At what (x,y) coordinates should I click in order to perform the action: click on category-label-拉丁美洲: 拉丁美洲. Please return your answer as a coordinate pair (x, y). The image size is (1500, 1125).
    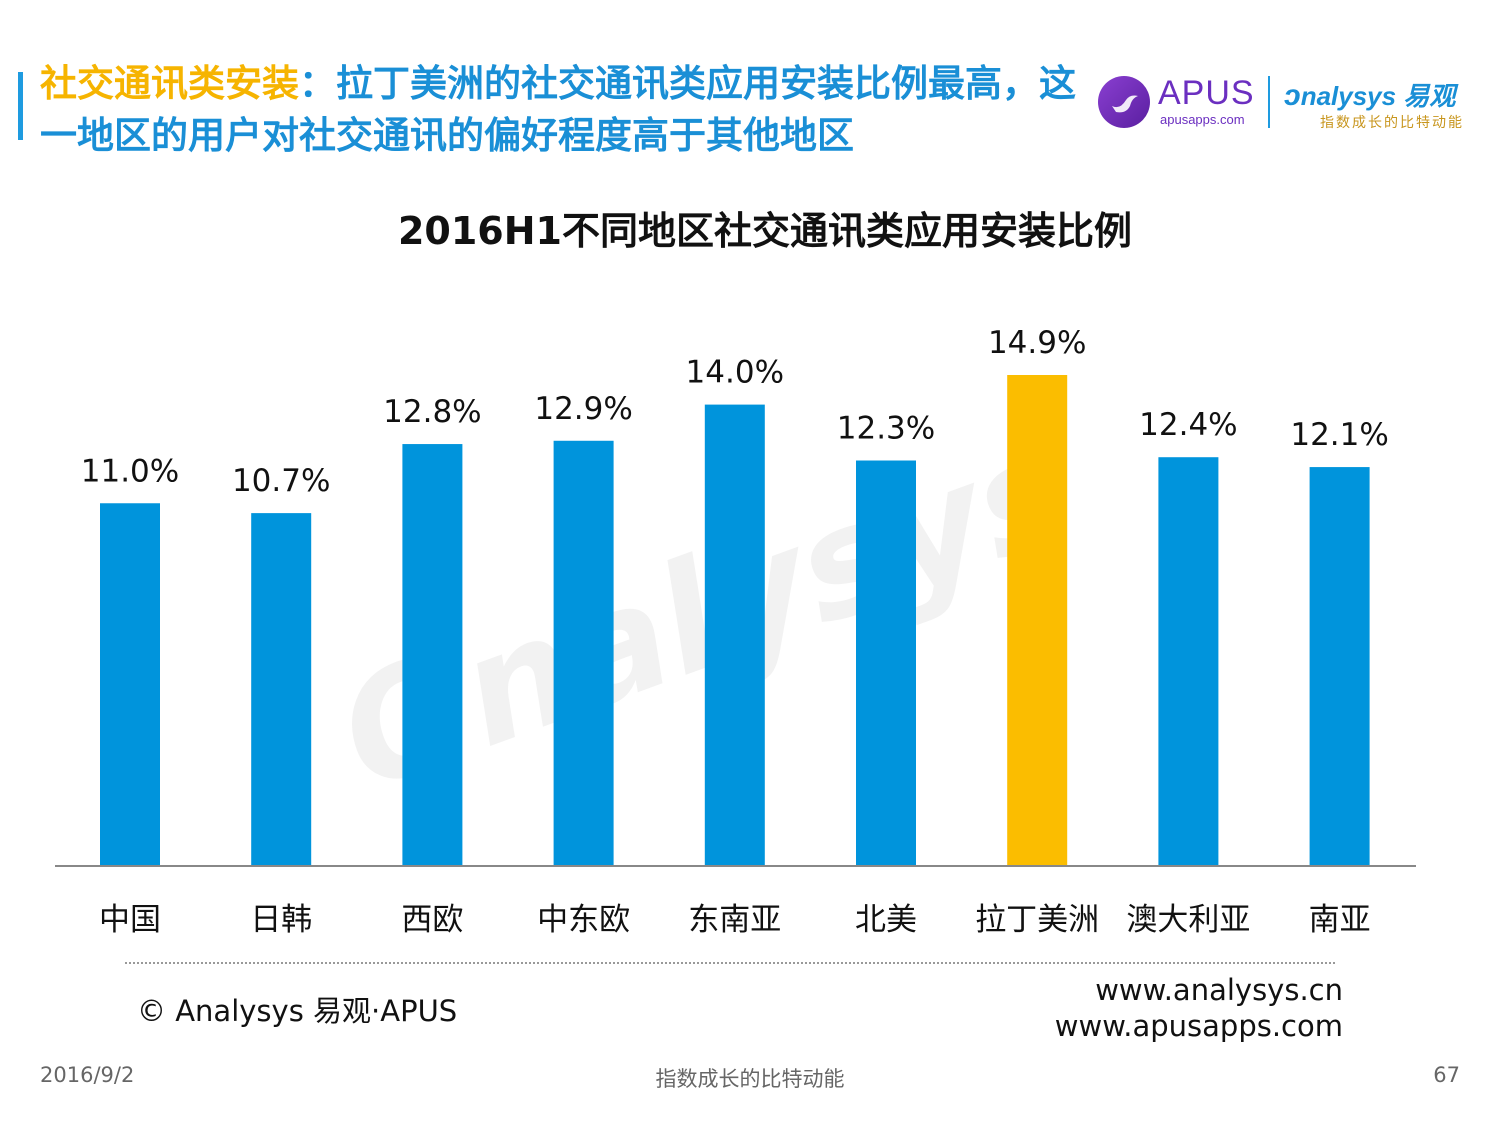
    Looking at the image, I should click on (1037, 920).